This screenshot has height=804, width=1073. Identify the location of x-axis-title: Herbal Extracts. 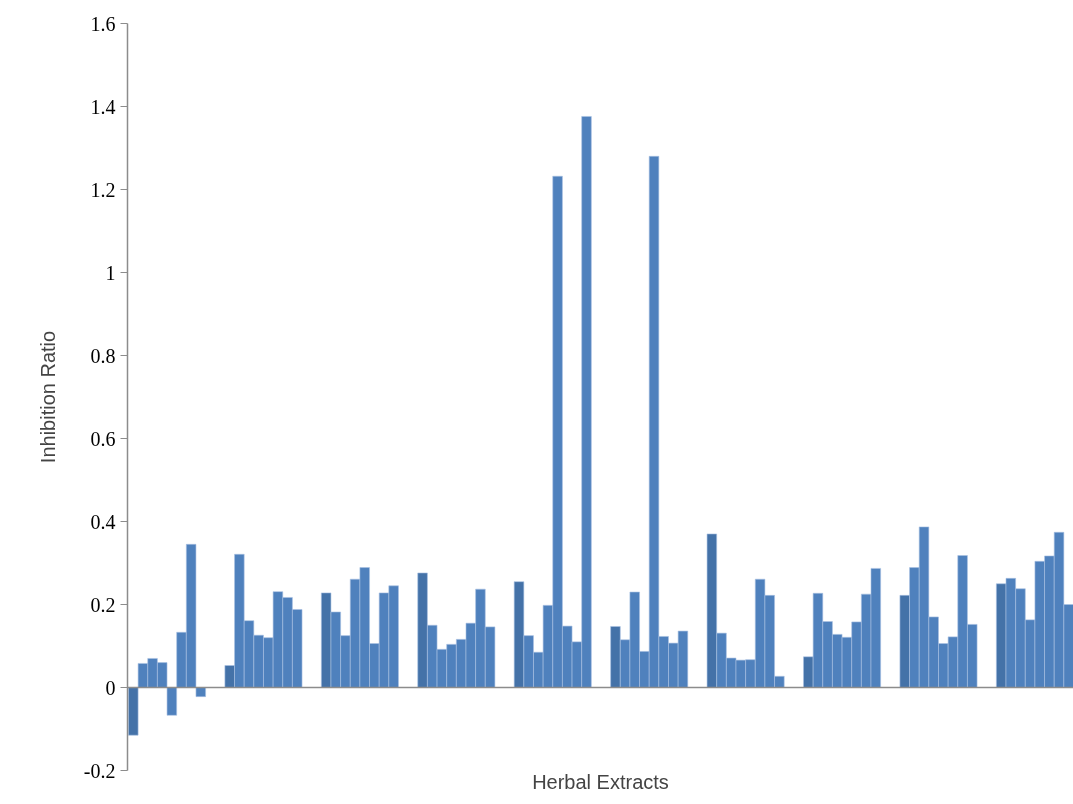
(600, 781).